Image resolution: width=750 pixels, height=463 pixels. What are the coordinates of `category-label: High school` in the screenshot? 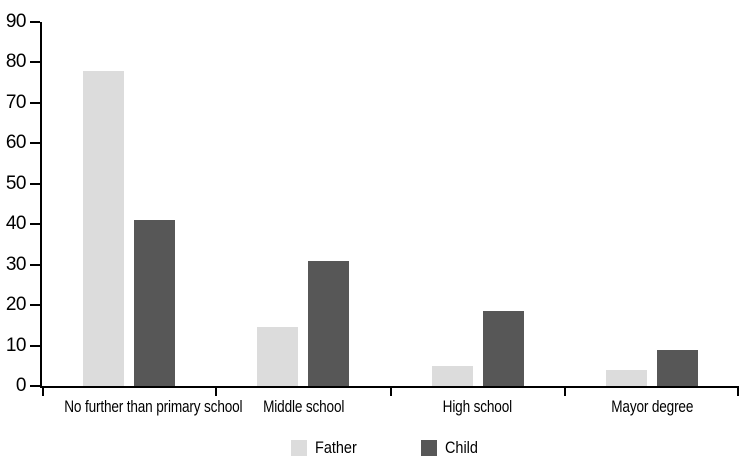 It's located at (478, 406).